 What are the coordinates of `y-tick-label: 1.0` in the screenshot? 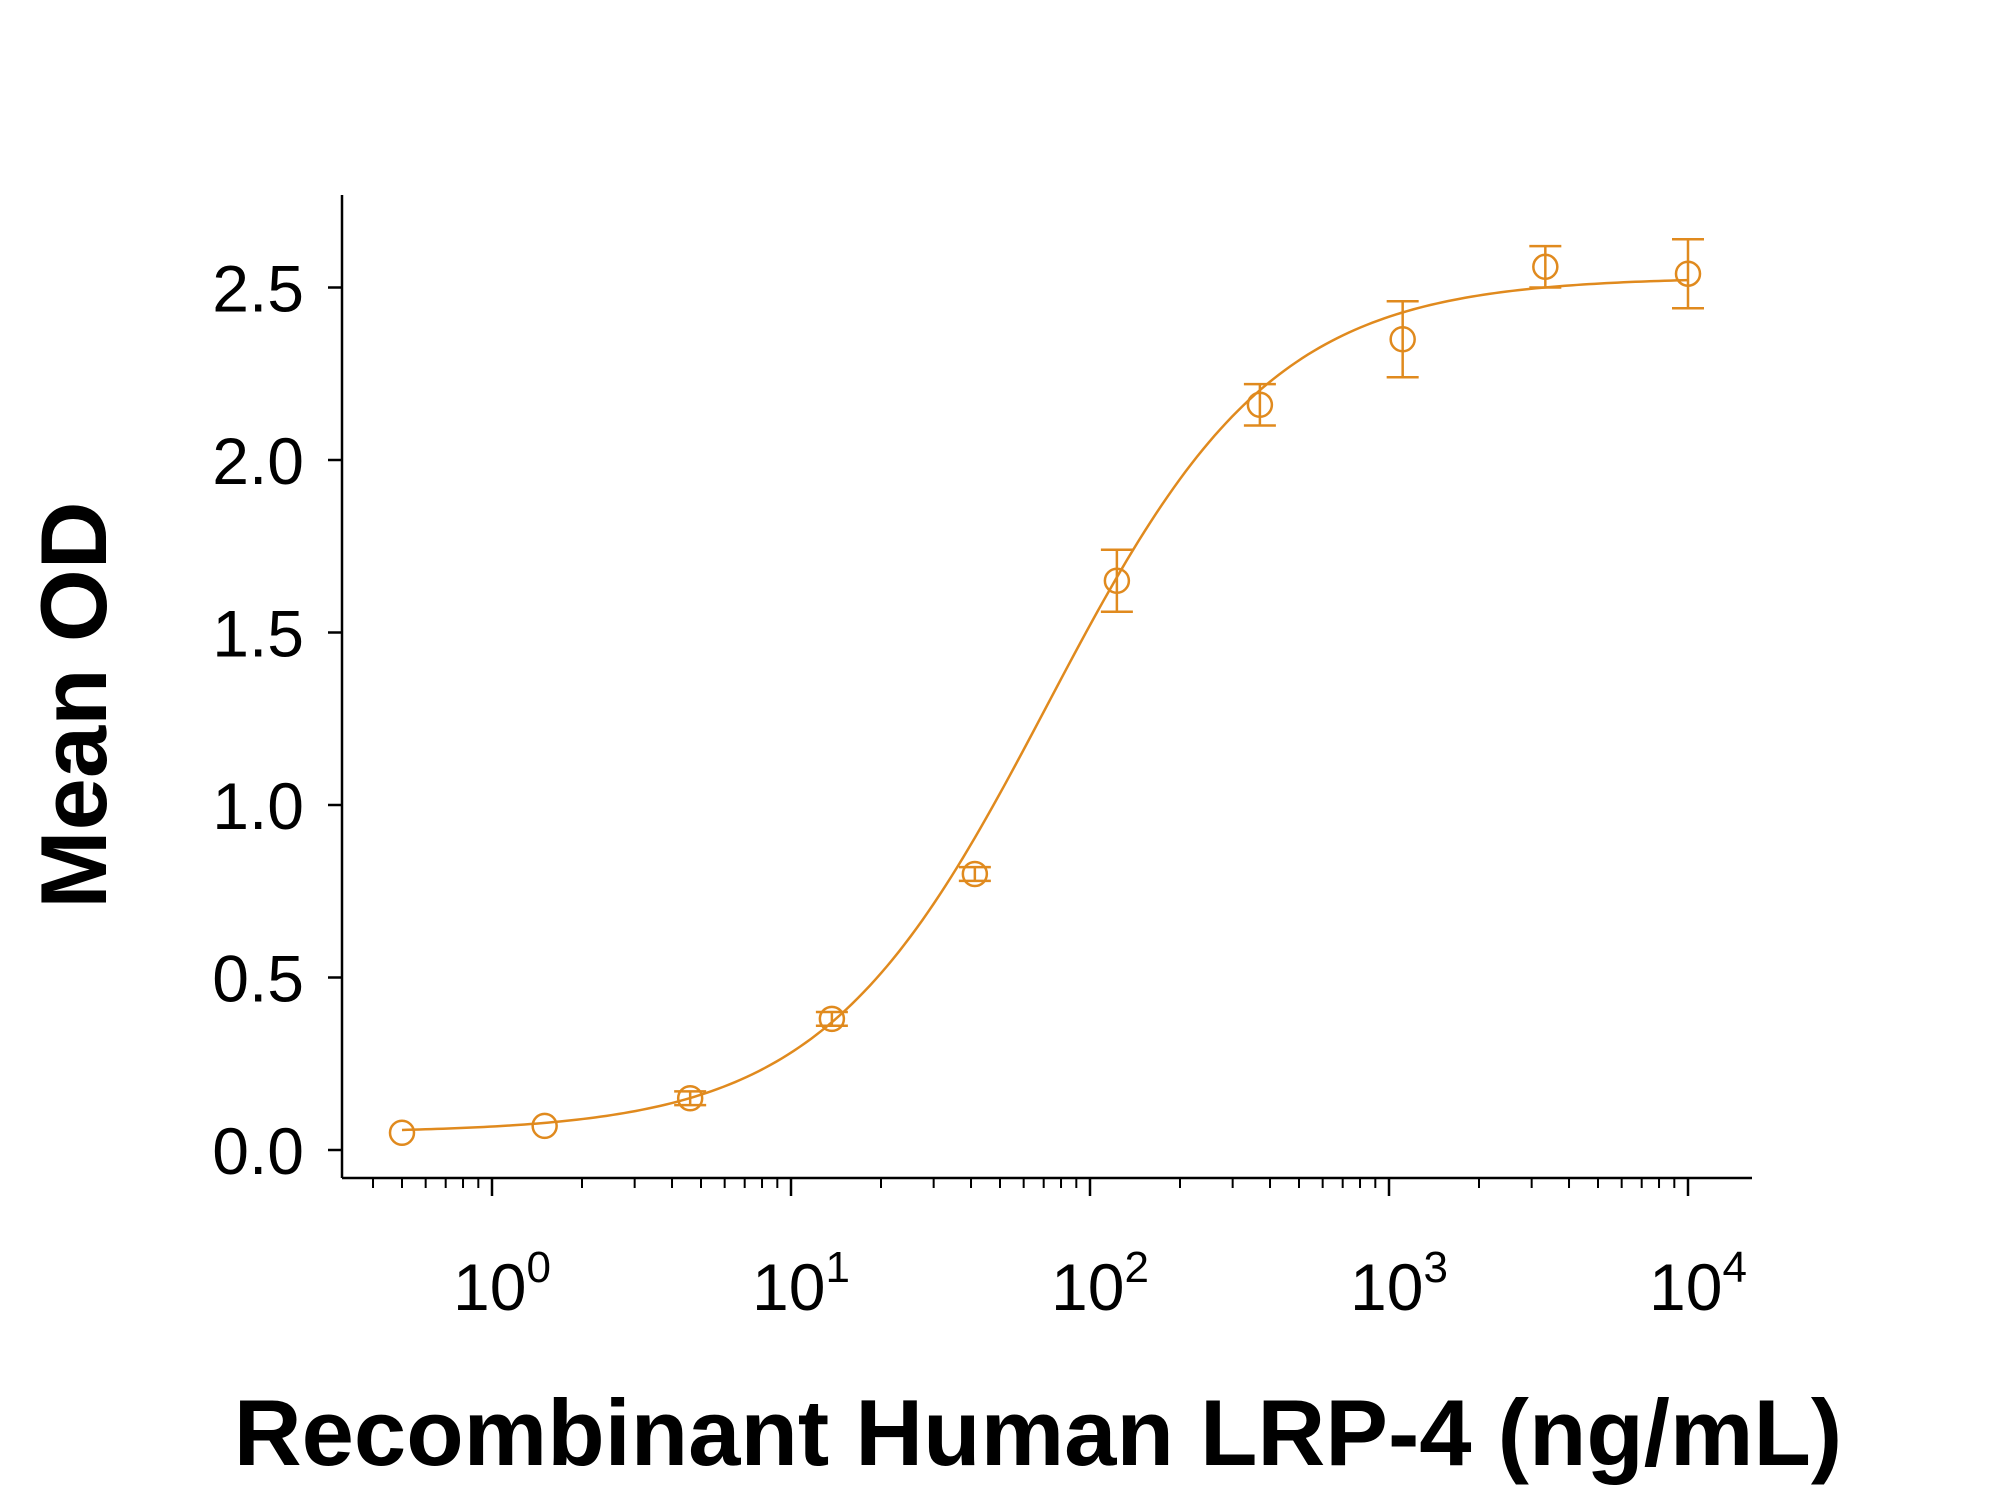 It's located at (258, 806).